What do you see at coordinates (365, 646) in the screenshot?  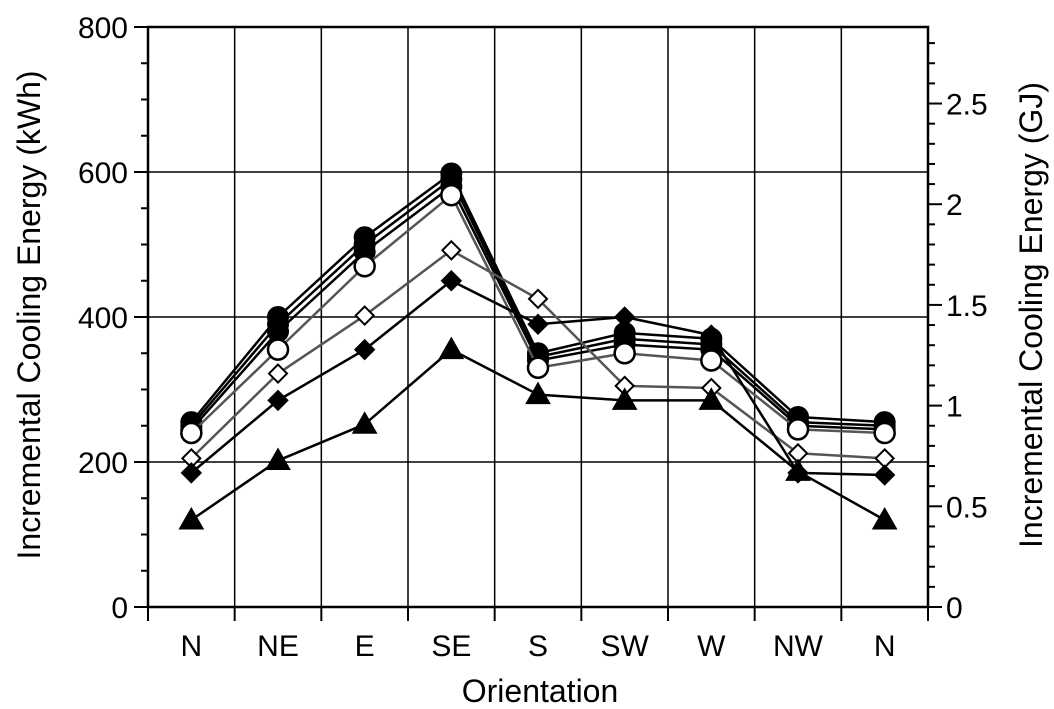 I see `x-tick-label: E` at bounding box center [365, 646].